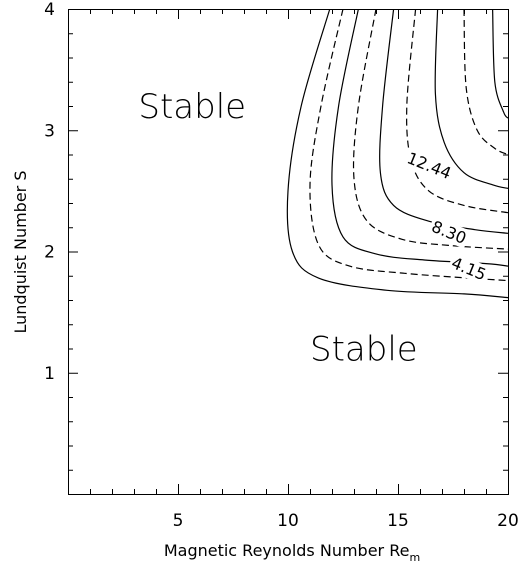 This screenshot has height=563, width=522. What do you see at coordinates (49, 253) in the screenshot?
I see `y-tick-label: 2` at bounding box center [49, 253].